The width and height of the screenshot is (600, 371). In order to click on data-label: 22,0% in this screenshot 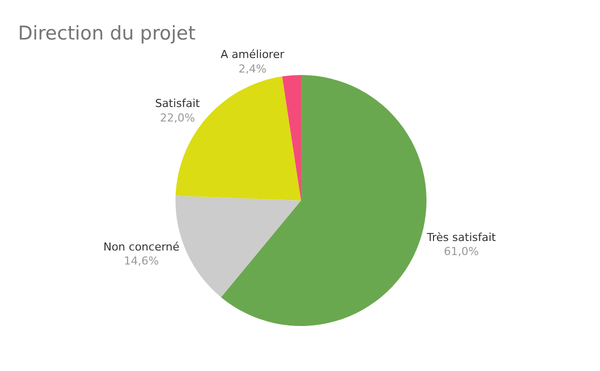, I will do `click(177, 118)`.